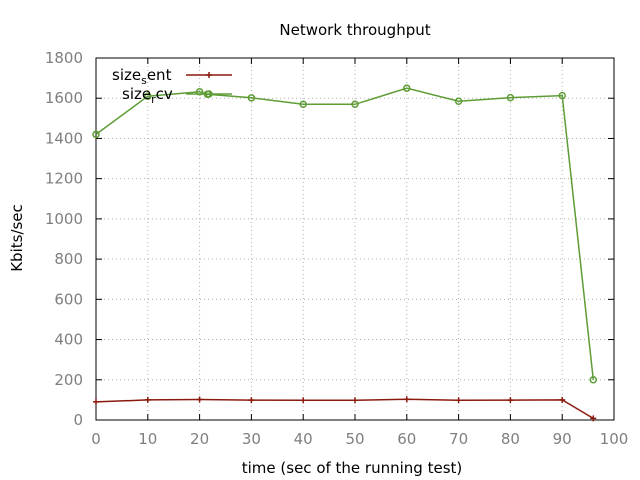  Describe the element at coordinates (251, 439) in the screenshot. I see `x-tick-label: 30` at that location.